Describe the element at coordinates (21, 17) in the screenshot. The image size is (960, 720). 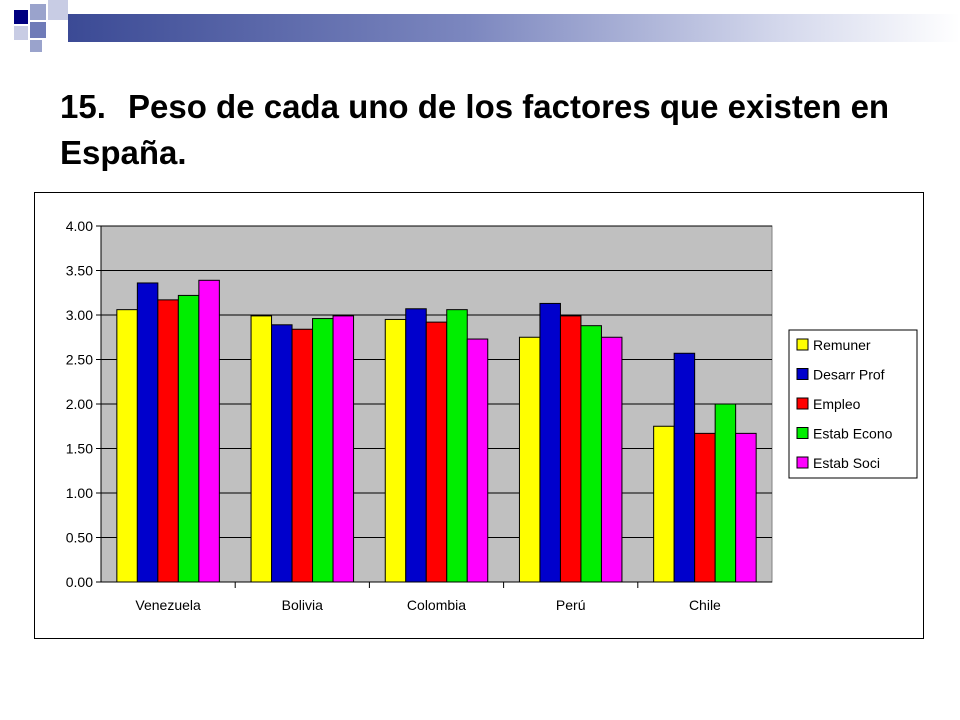
I see `header-square-navy` at that location.